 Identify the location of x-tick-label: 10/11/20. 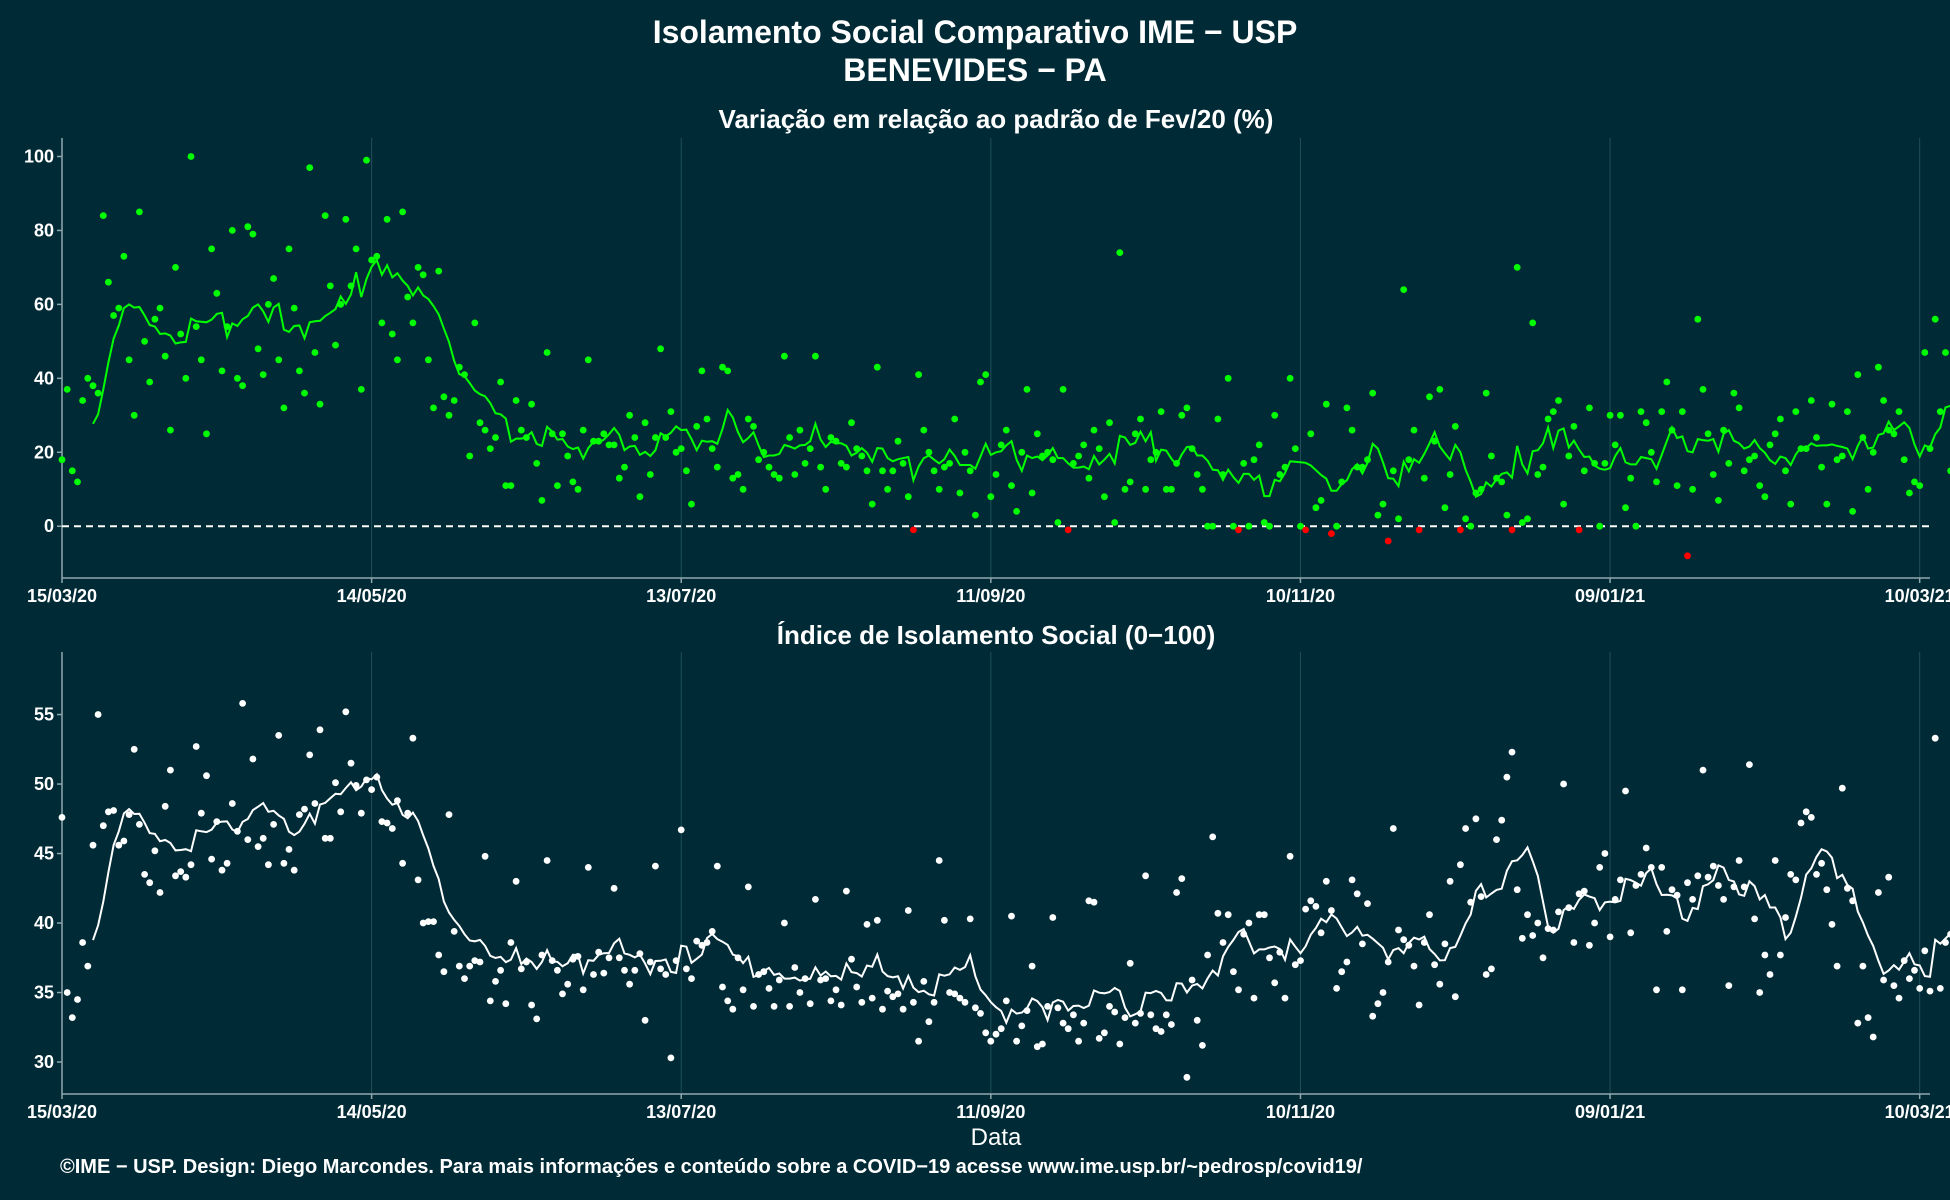
(1300, 1112).